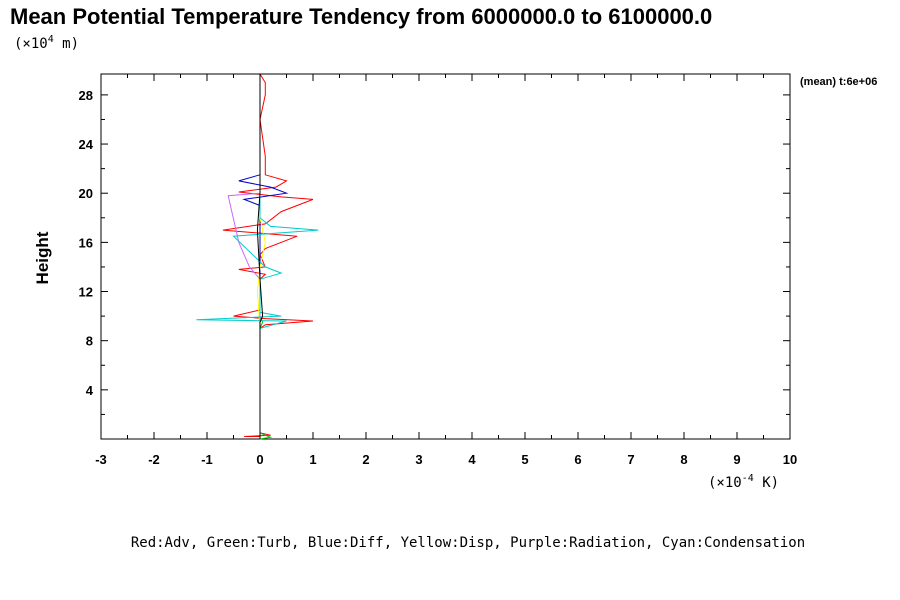  What do you see at coordinates (86, 95) in the screenshot?
I see `y-tick-label: 28` at bounding box center [86, 95].